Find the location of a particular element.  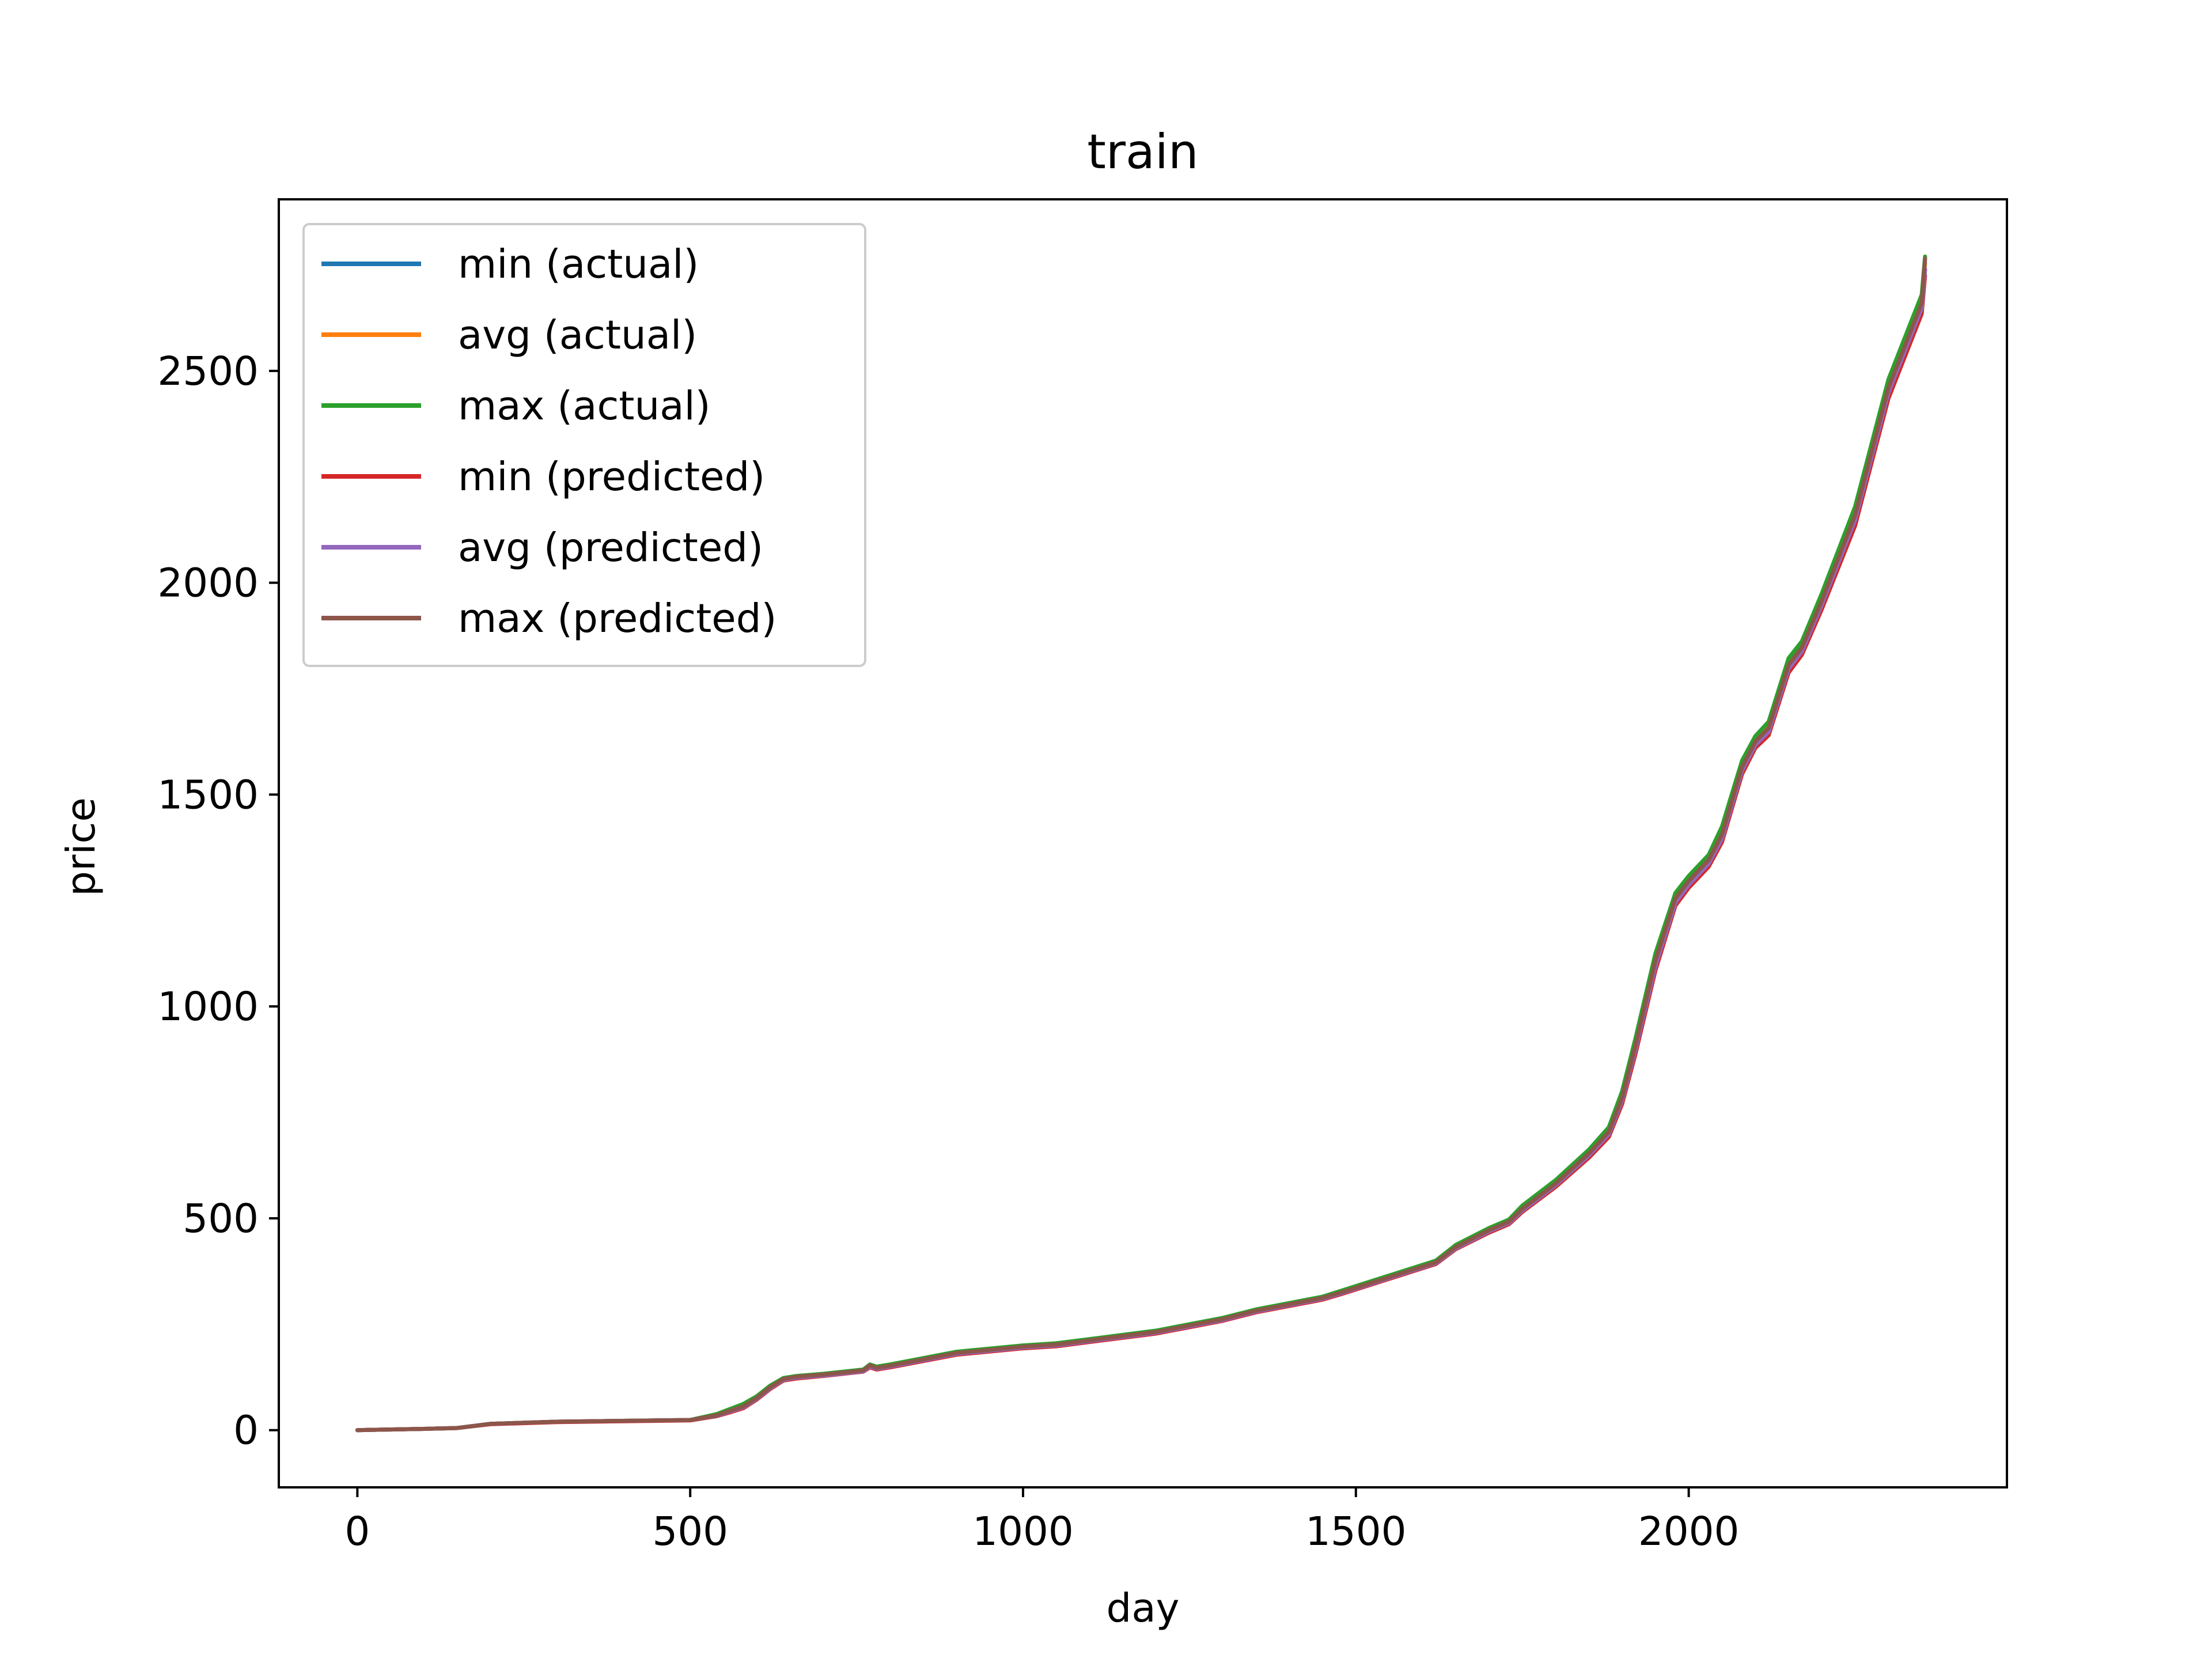

legend-label-2: max (actual) is located at coordinates (584, 406).